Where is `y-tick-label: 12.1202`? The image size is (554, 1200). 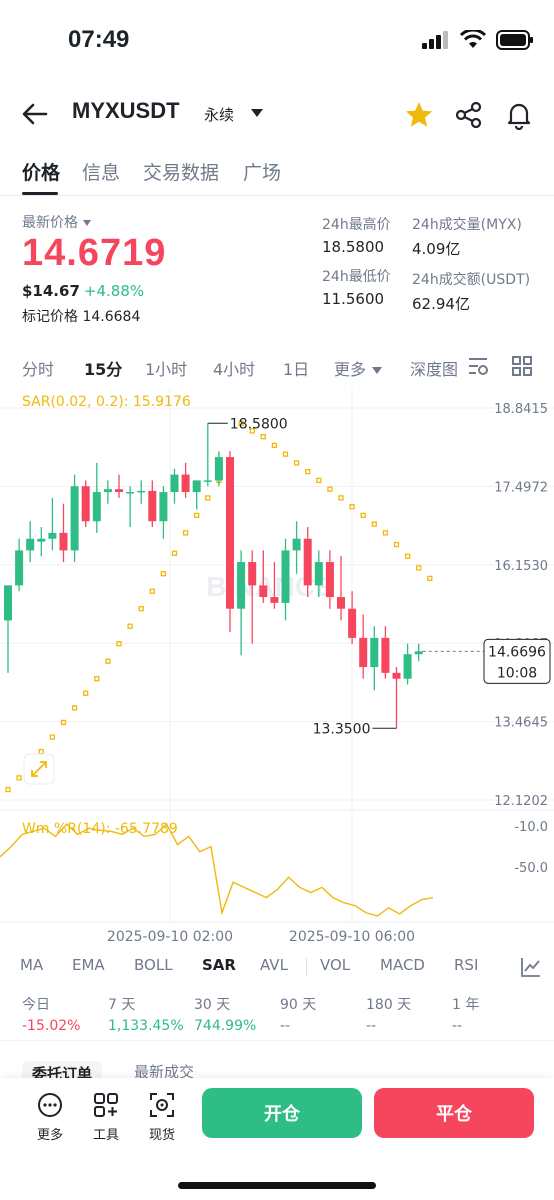 y-tick-label: 12.1202 is located at coordinates (521, 801).